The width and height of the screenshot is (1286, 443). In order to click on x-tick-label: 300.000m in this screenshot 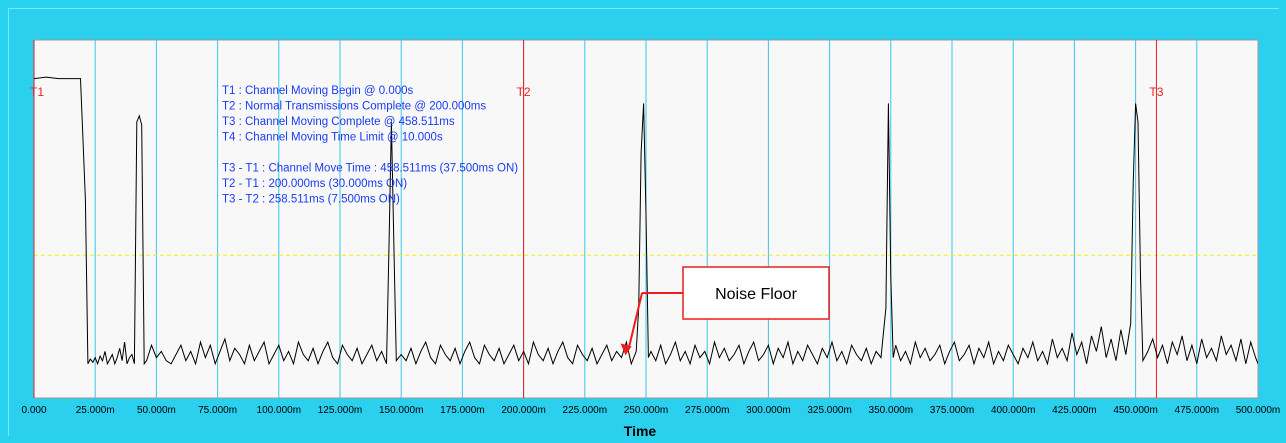, I will do `click(768, 410)`.